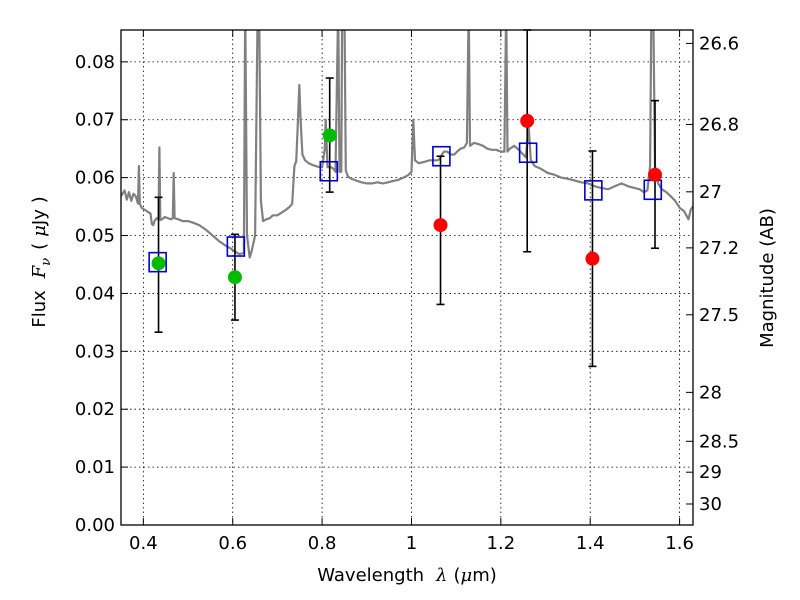 The height and width of the screenshot is (600, 800). What do you see at coordinates (719, 315) in the screenshot?
I see `y2-tick-label: 27.5` at bounding box center [719, 315].